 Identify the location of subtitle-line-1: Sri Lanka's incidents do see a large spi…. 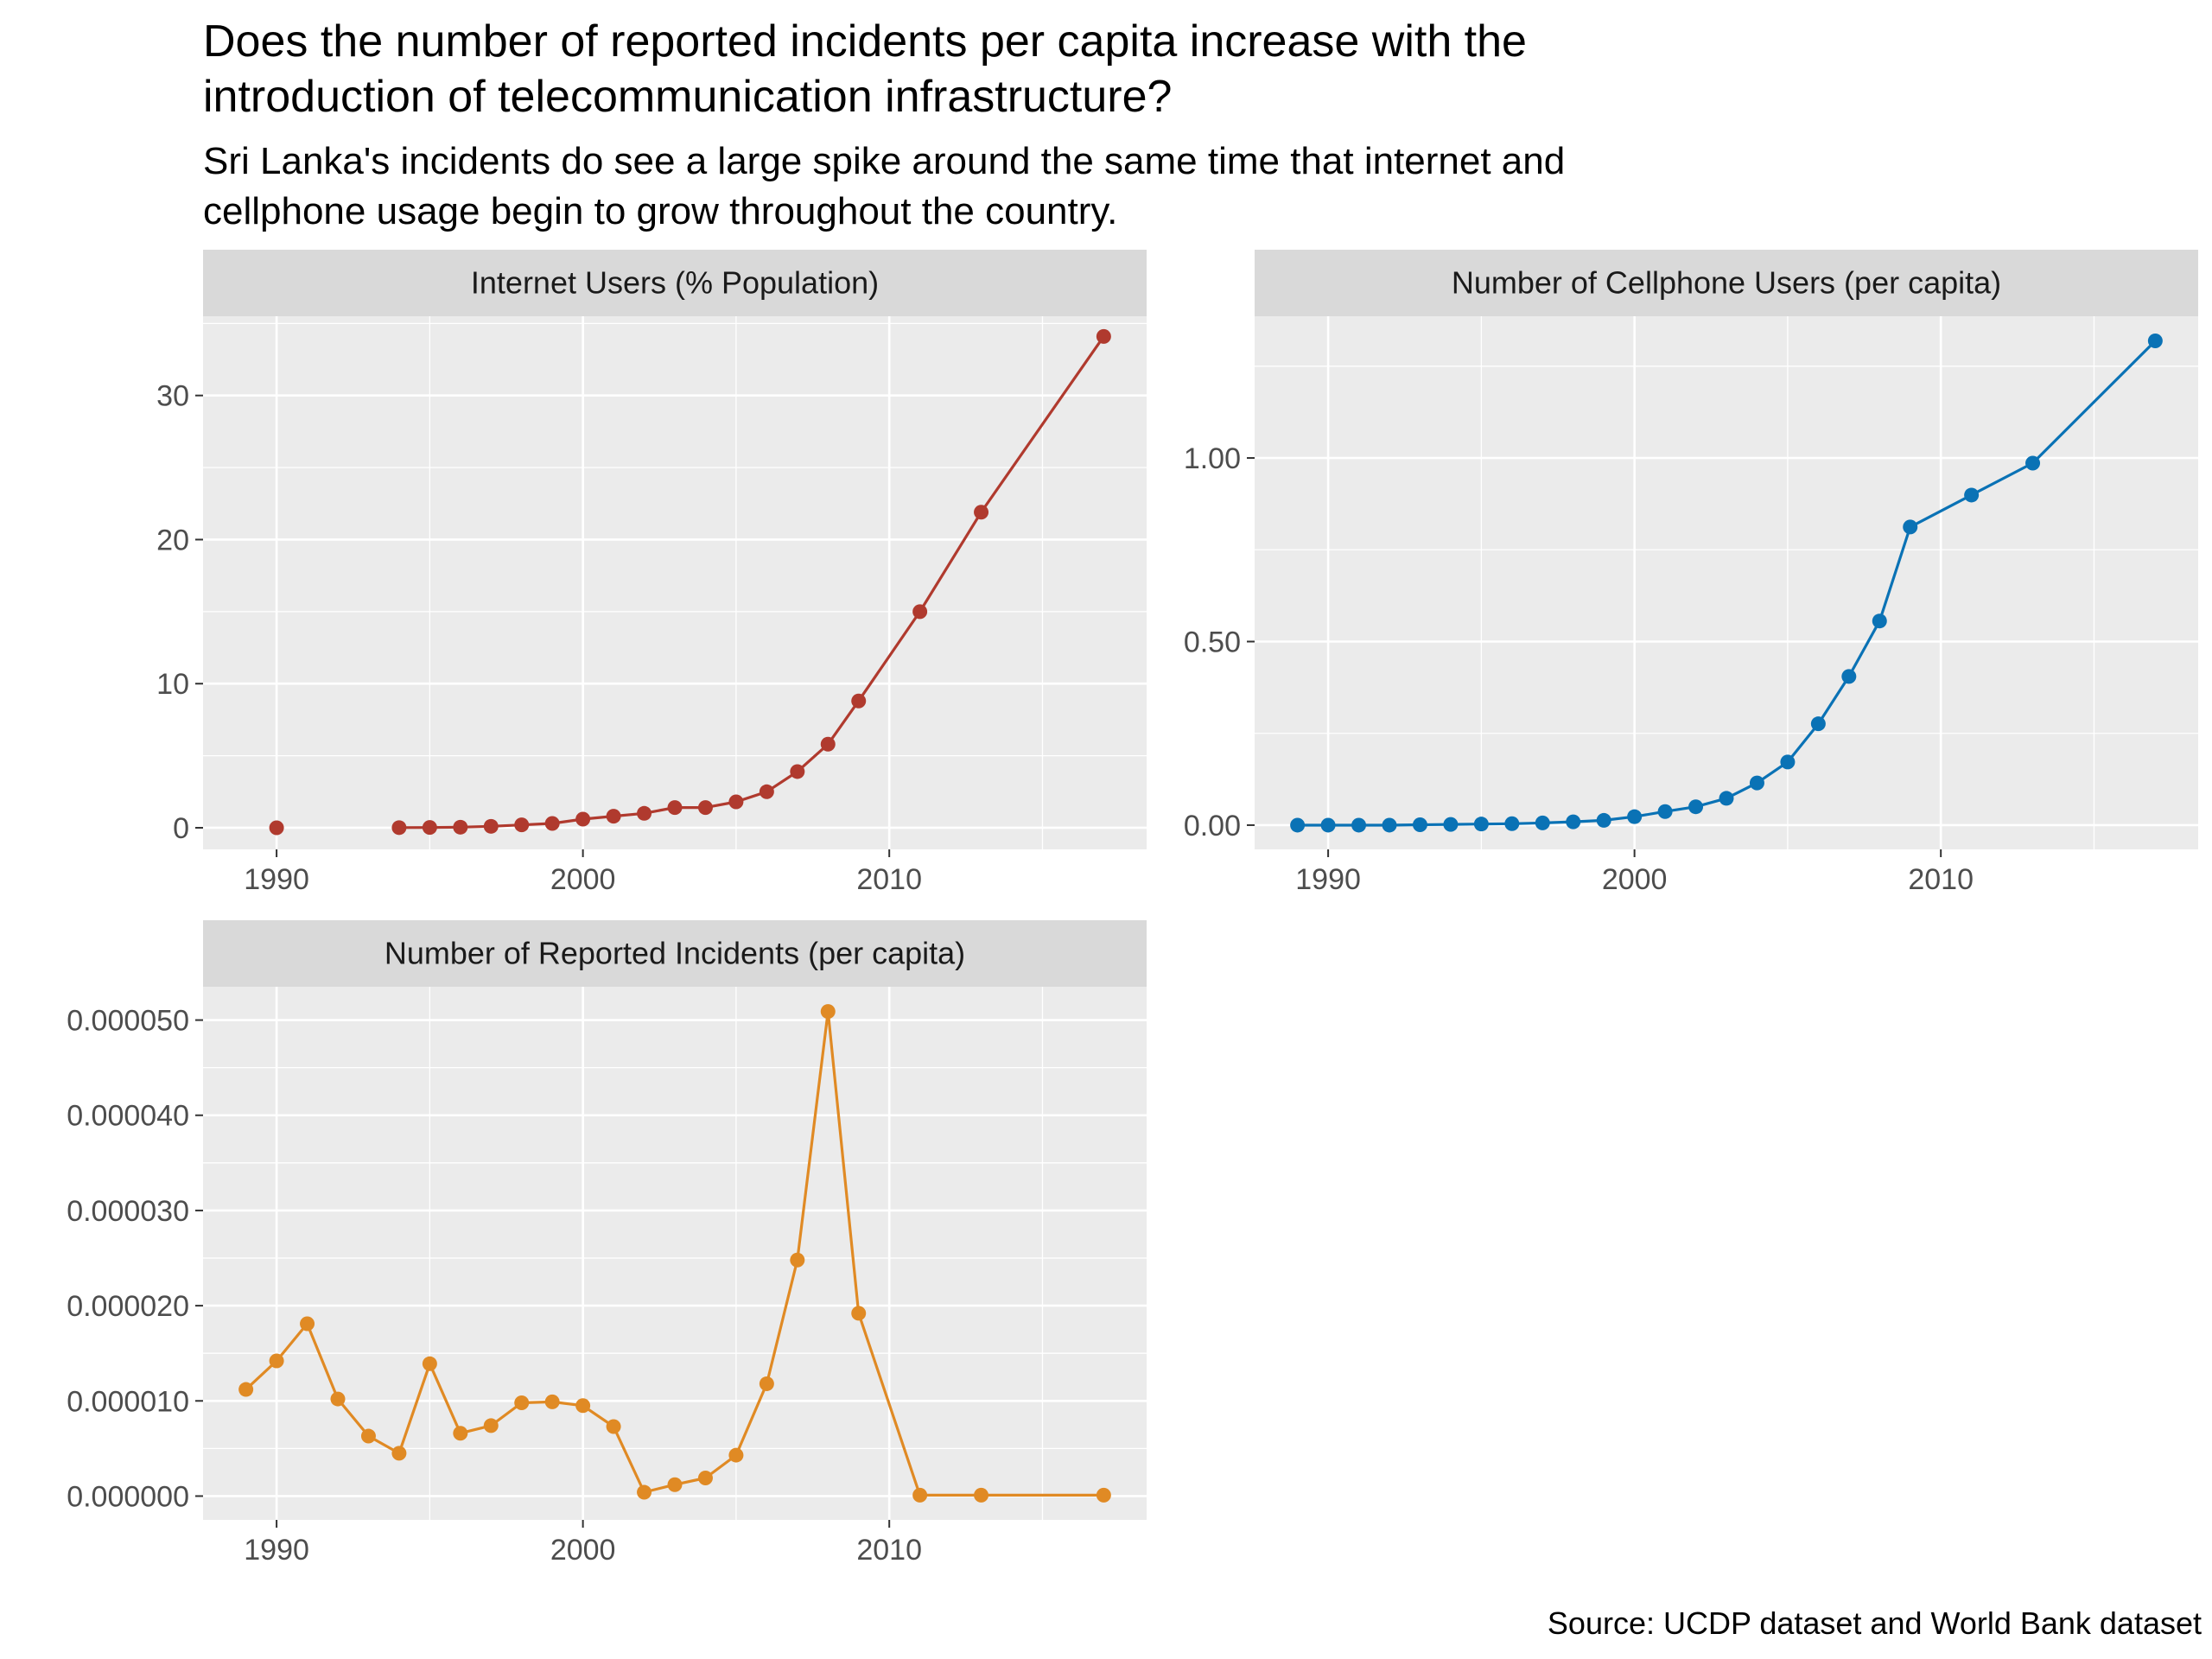
(884, 161).